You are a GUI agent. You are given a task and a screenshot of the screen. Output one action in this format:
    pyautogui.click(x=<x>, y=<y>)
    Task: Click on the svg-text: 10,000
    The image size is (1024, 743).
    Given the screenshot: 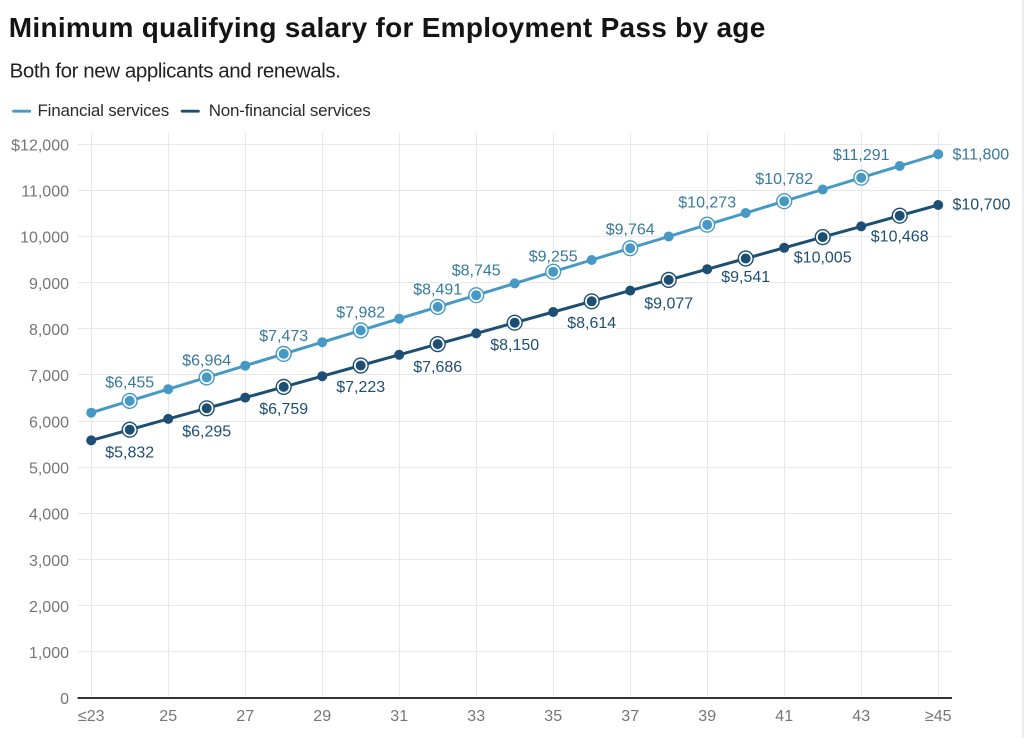 What is the action you would take?
    pyautogui.click(x=44, y=238)
    